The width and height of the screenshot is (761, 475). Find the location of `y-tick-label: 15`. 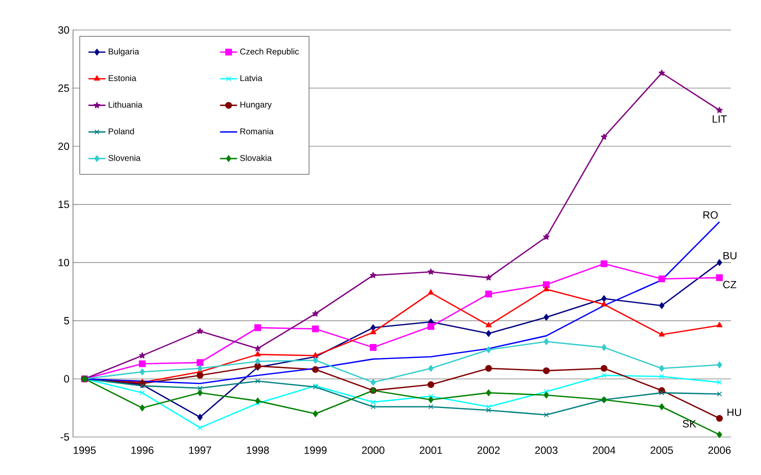

y-tick-label: 15 is located at coordinates (64, 204).